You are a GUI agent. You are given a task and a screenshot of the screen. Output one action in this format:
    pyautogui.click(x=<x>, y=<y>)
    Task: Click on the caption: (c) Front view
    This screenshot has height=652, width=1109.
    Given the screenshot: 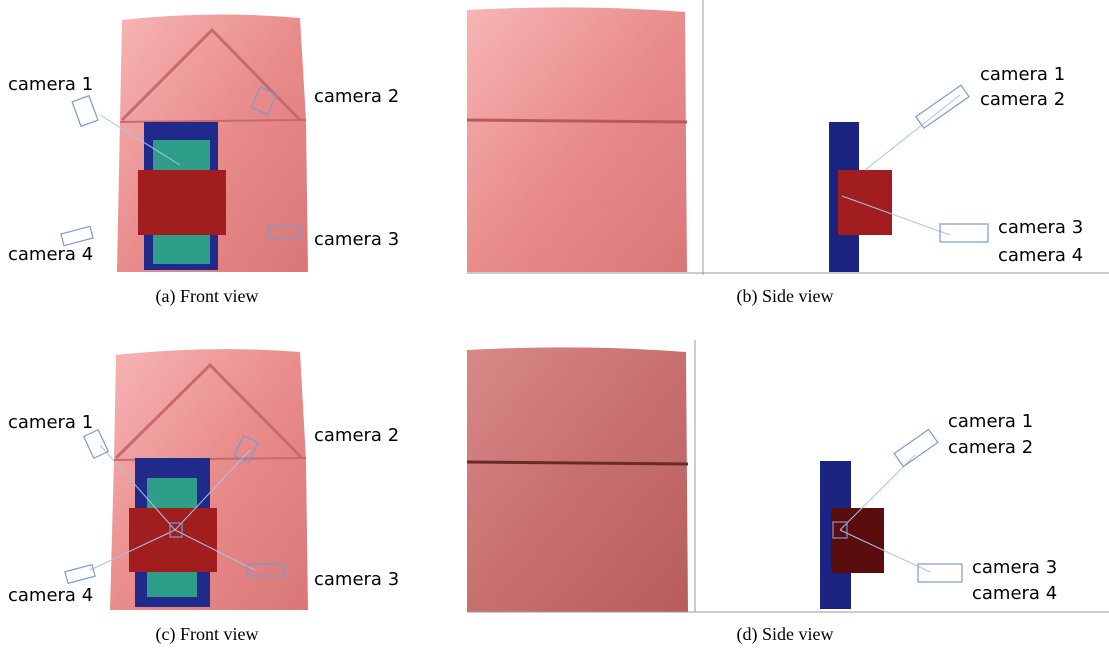 What is the action you would take?
    pyautogui.click(x=207, y=634)
    